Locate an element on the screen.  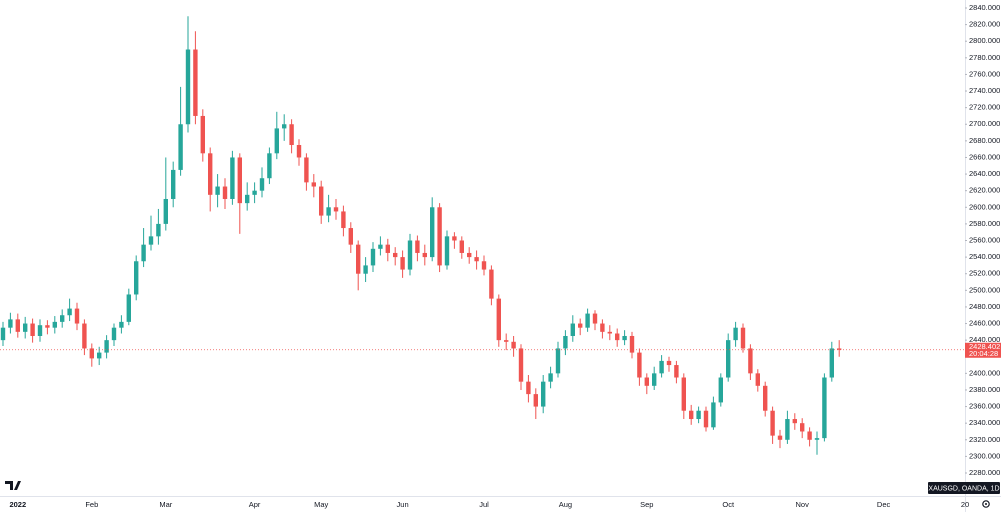
x-tick-label: May is located at coordinates (321, 504).